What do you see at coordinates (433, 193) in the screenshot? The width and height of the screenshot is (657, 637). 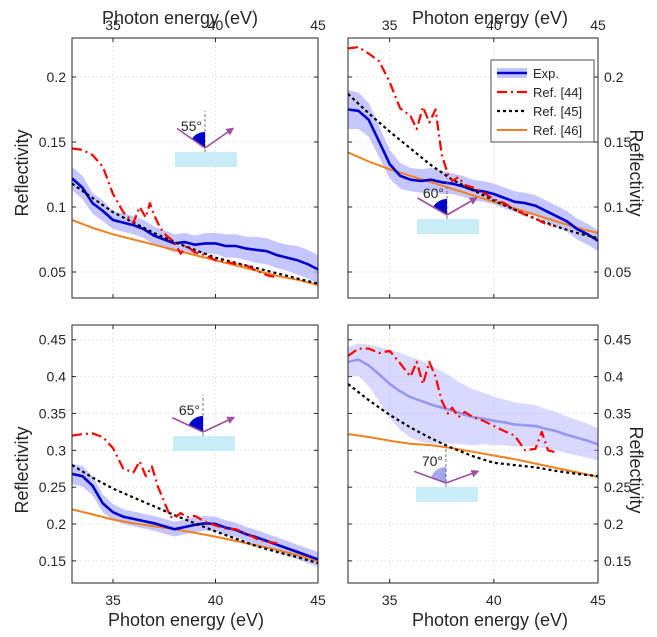 I see `angle-label: 60°` at bounding box center [433, 193].